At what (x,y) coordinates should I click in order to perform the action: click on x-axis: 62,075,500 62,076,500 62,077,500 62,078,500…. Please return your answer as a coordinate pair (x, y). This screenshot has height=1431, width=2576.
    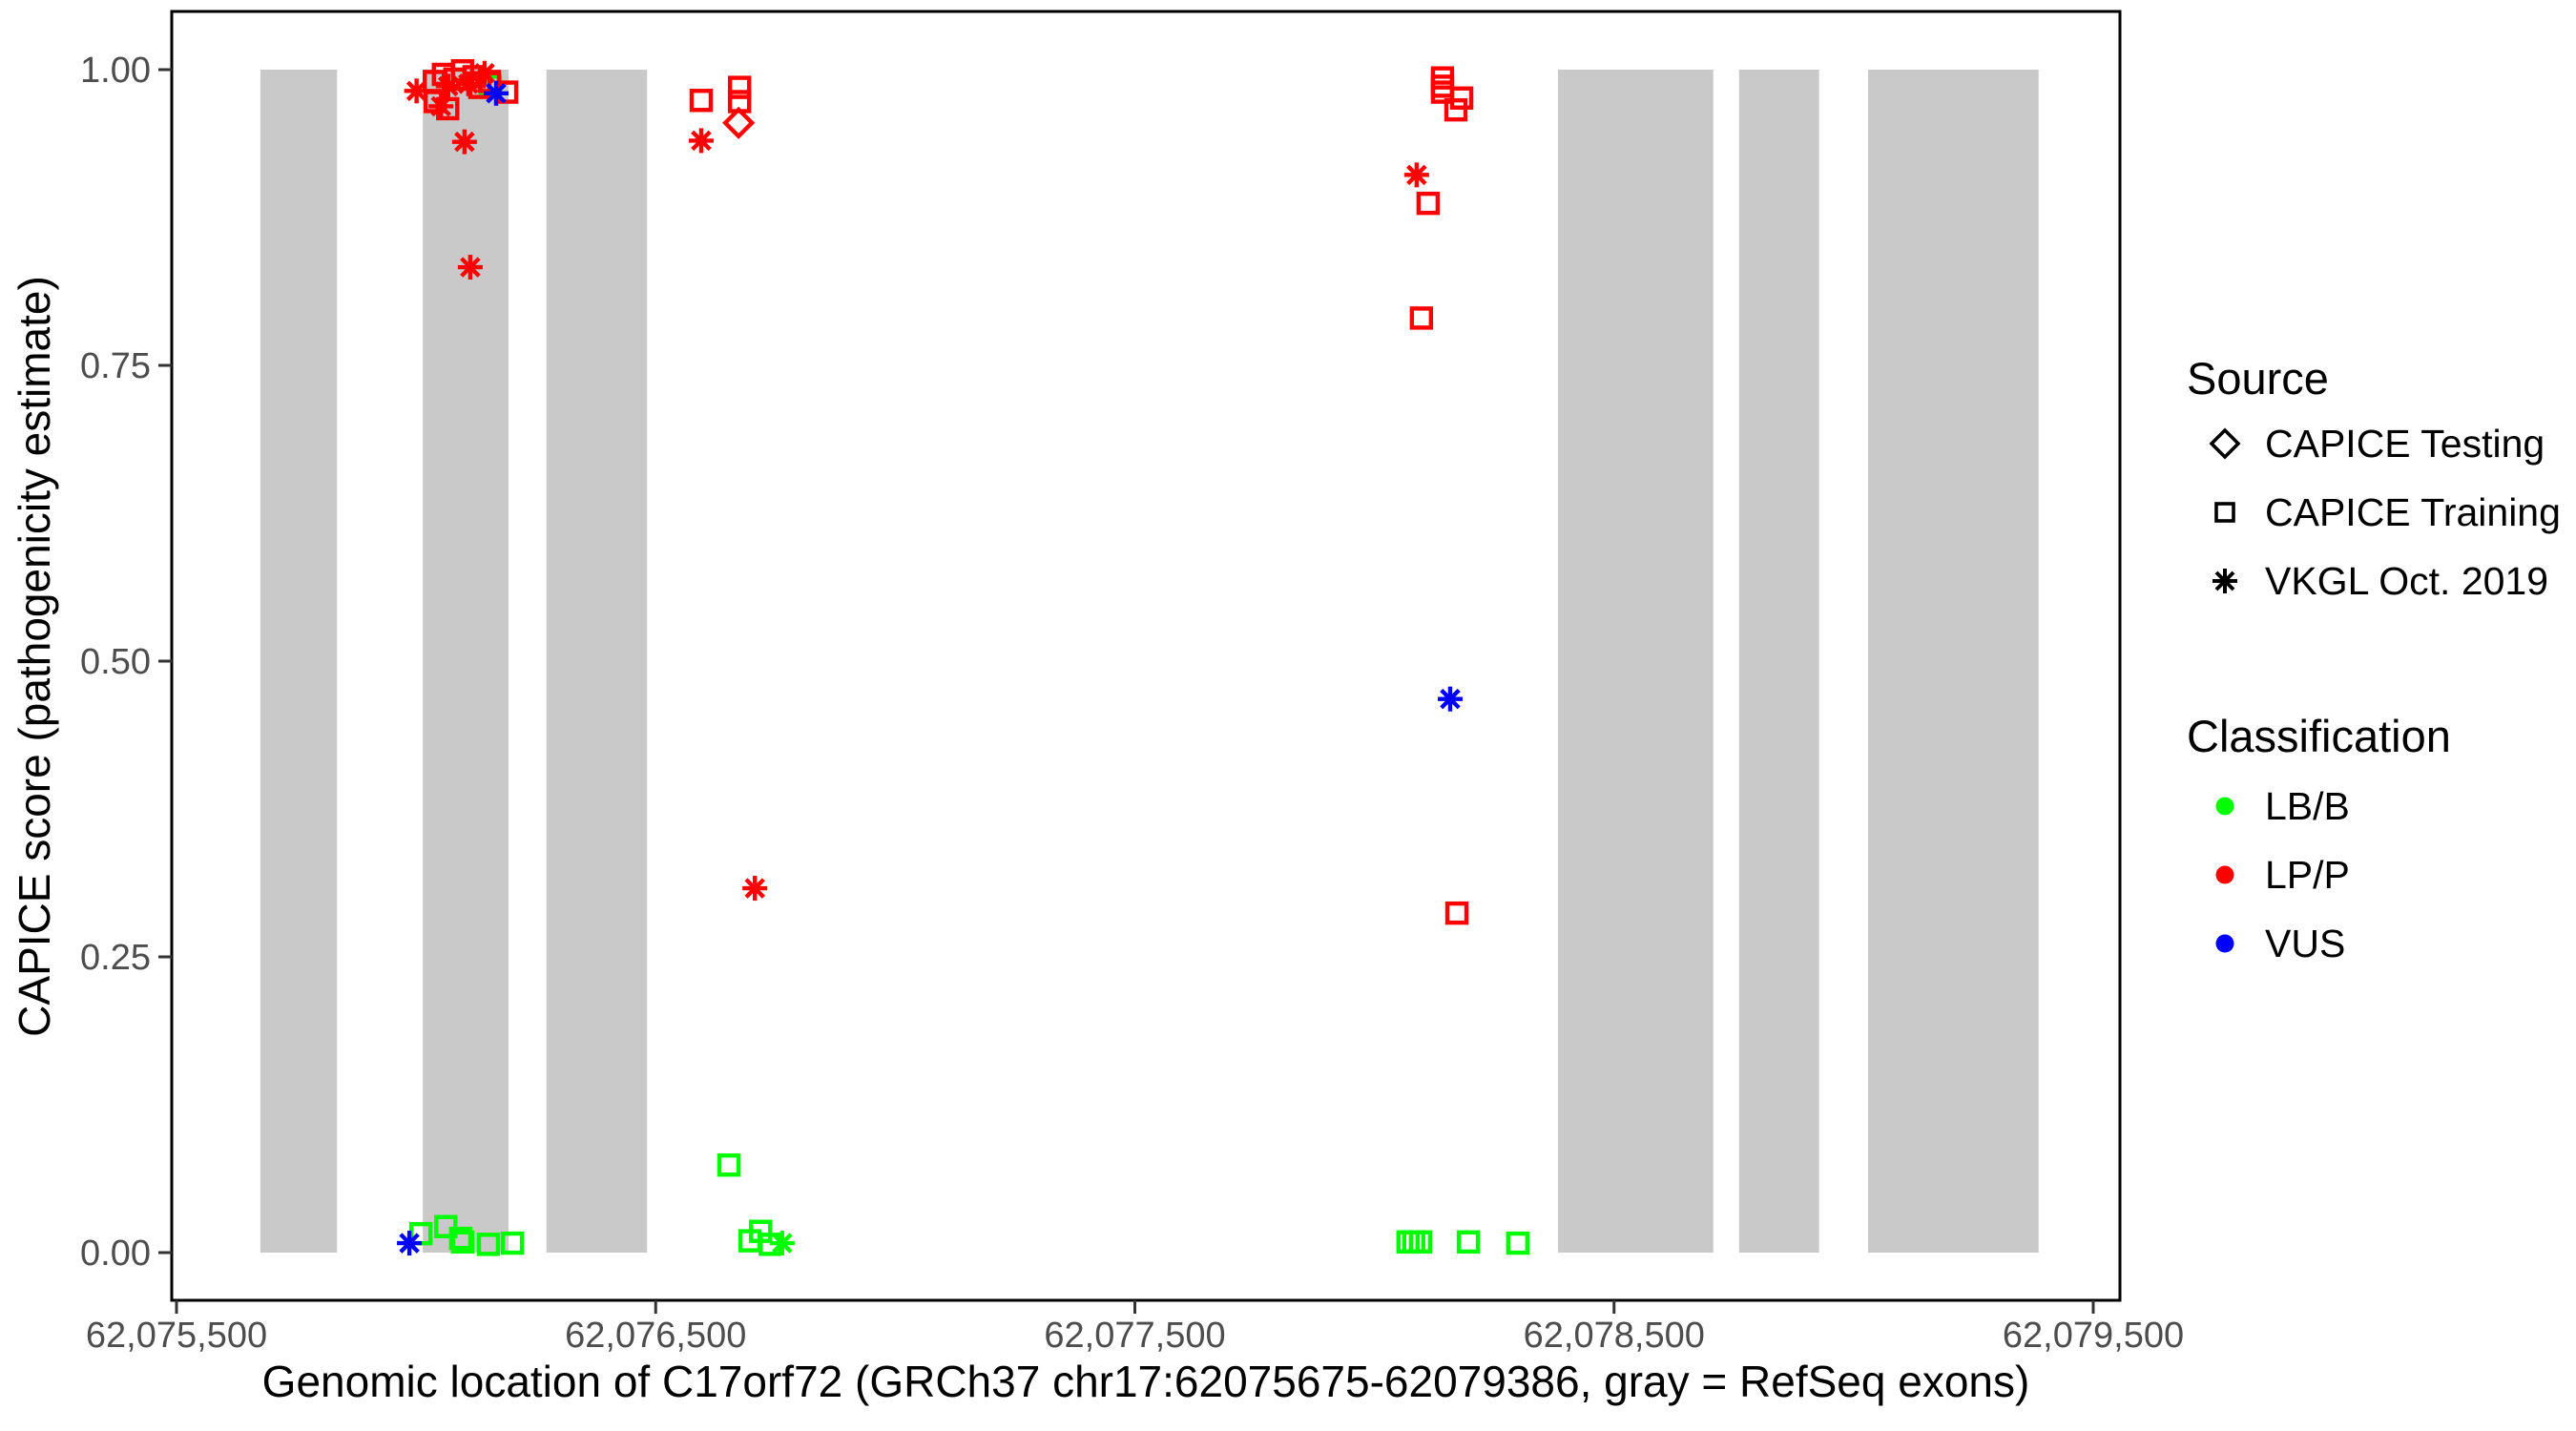
    Looking at the image, I should click on (1135, 1328).